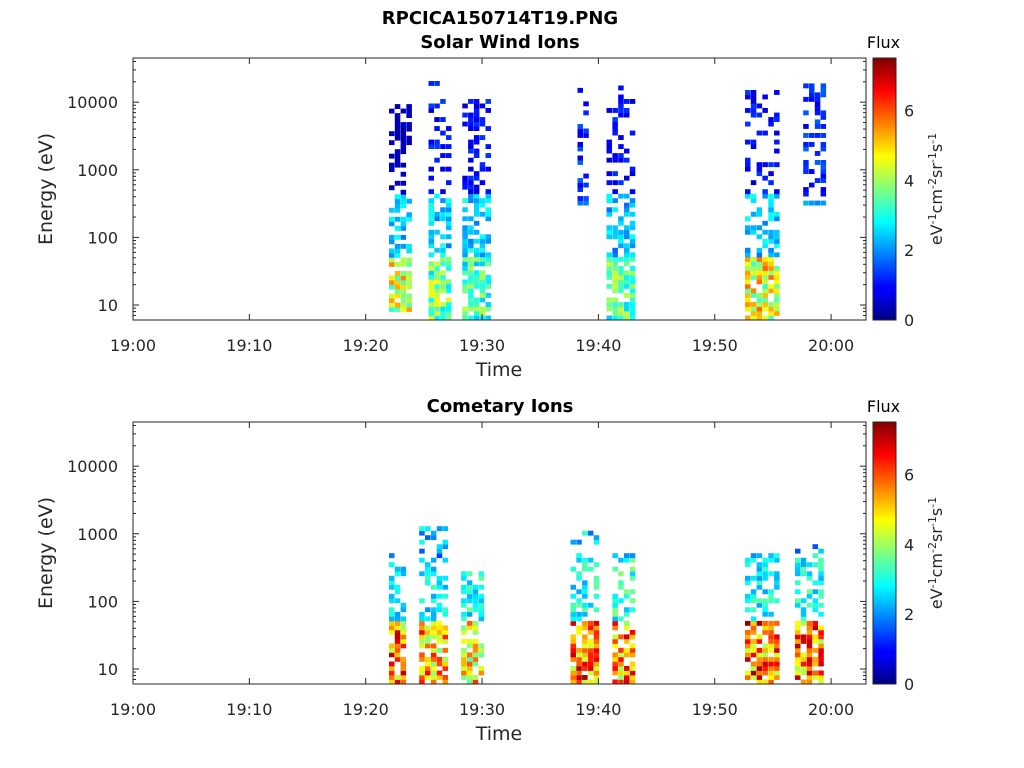  Describe the element at coordinates (499, 370) in the screenshot. I see `x-axis-label: Time` at that location.